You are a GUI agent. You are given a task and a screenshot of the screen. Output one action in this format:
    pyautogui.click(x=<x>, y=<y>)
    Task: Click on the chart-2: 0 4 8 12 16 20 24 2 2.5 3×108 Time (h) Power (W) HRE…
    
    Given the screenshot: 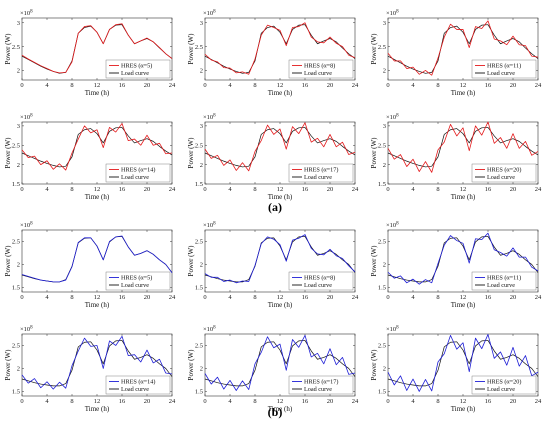 What is the action you would take?
    pyautogui.click(x=273, y=54)
    